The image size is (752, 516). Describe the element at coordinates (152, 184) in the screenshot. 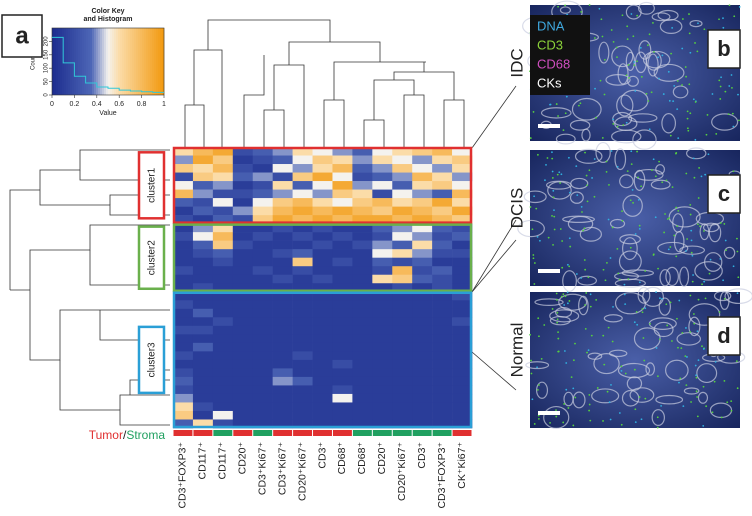

I see `cluster-label: cluster1` at that location.